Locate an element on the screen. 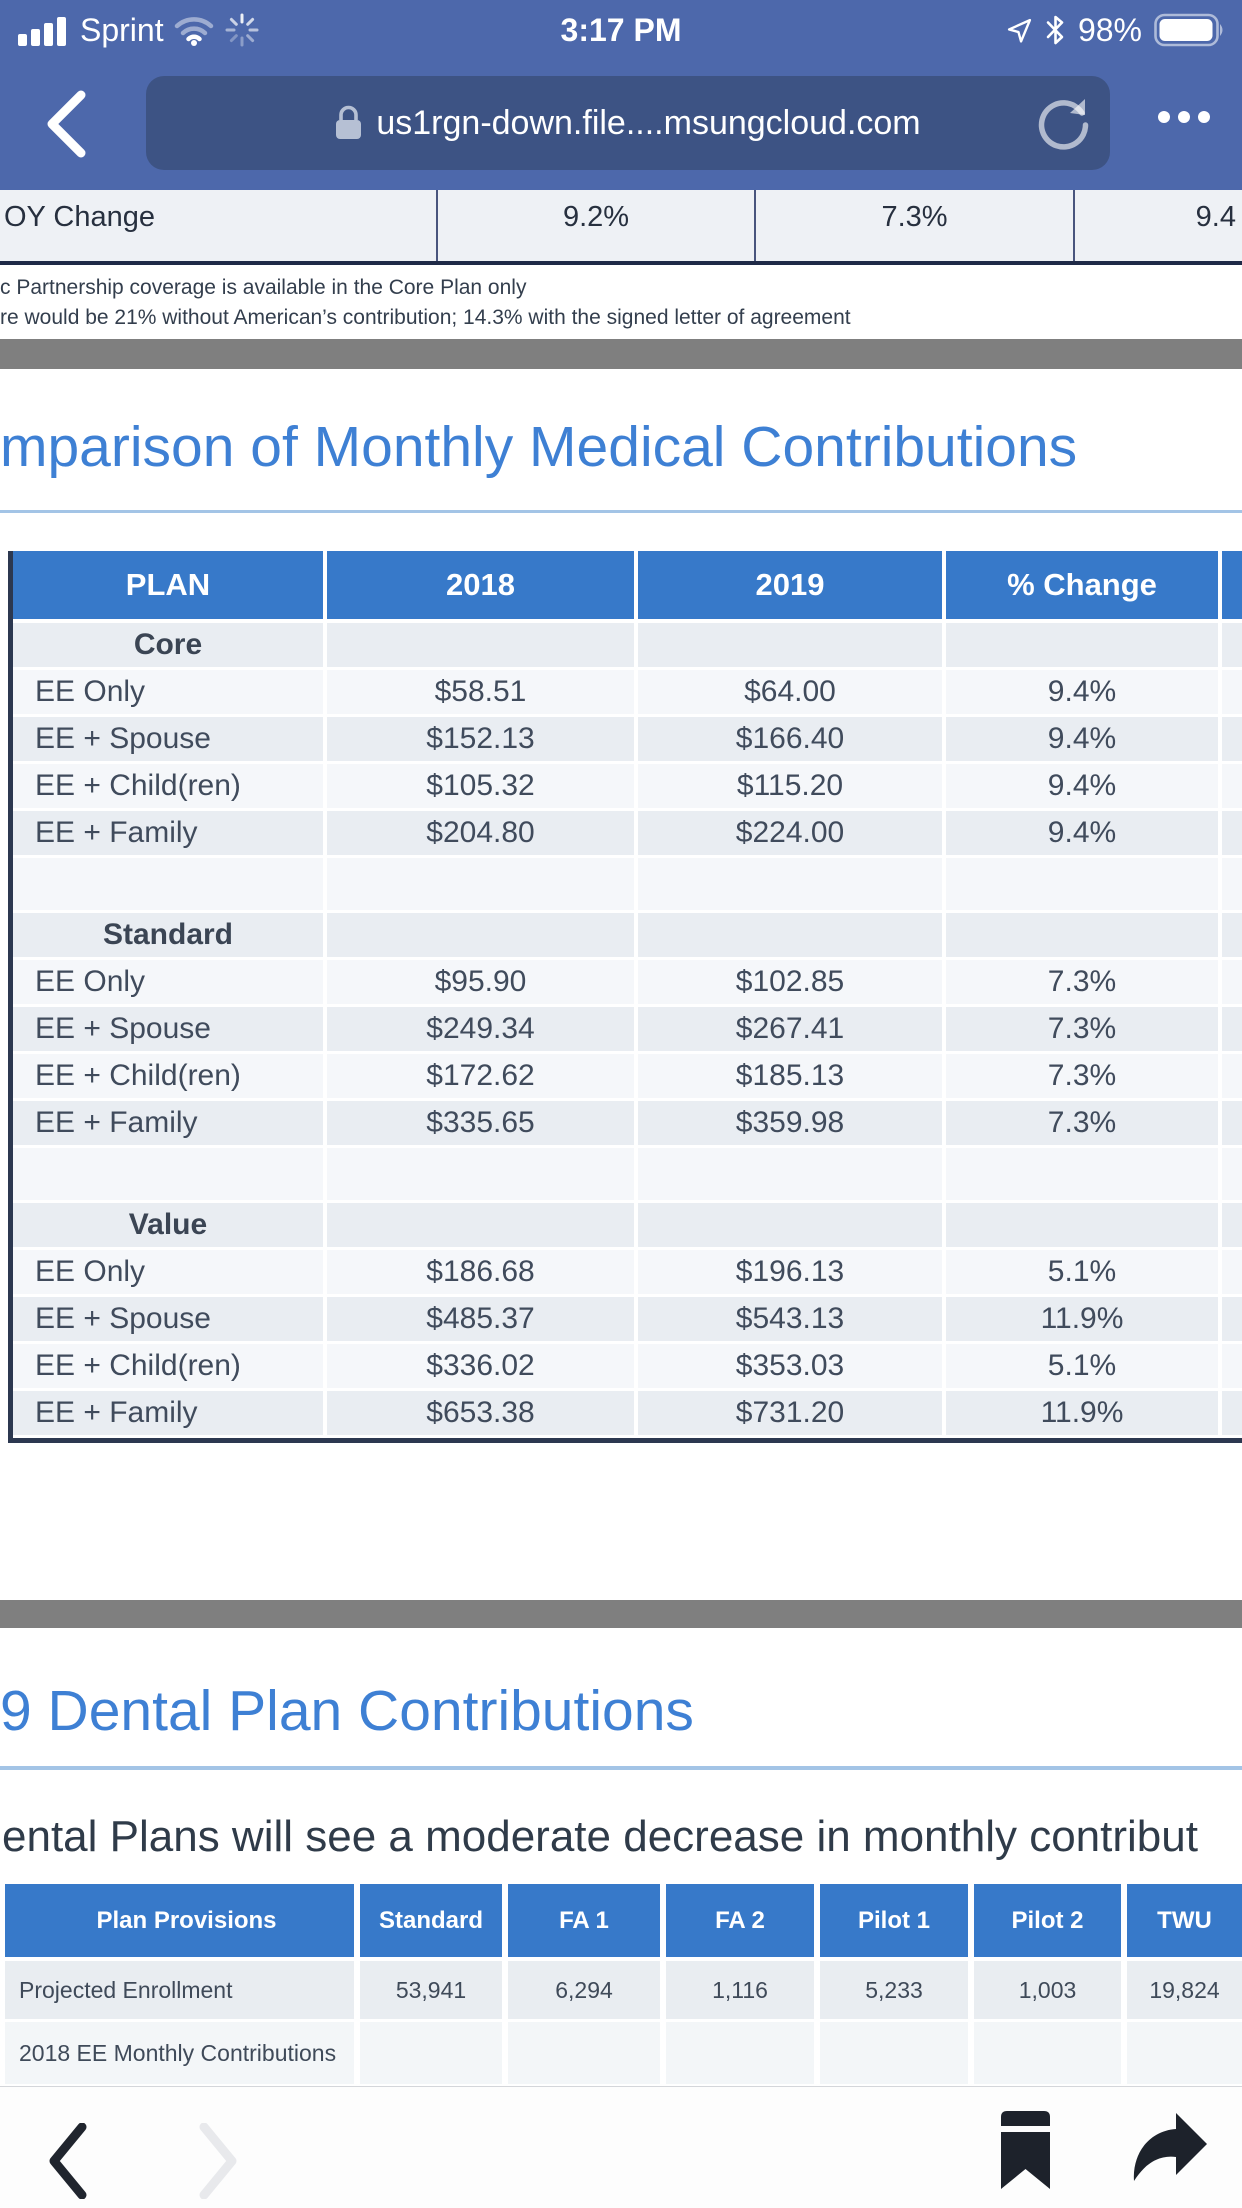 The height and width of the screenshot is (2208, 1242). bookmark-icon is located at coordinates (1025, 2150).